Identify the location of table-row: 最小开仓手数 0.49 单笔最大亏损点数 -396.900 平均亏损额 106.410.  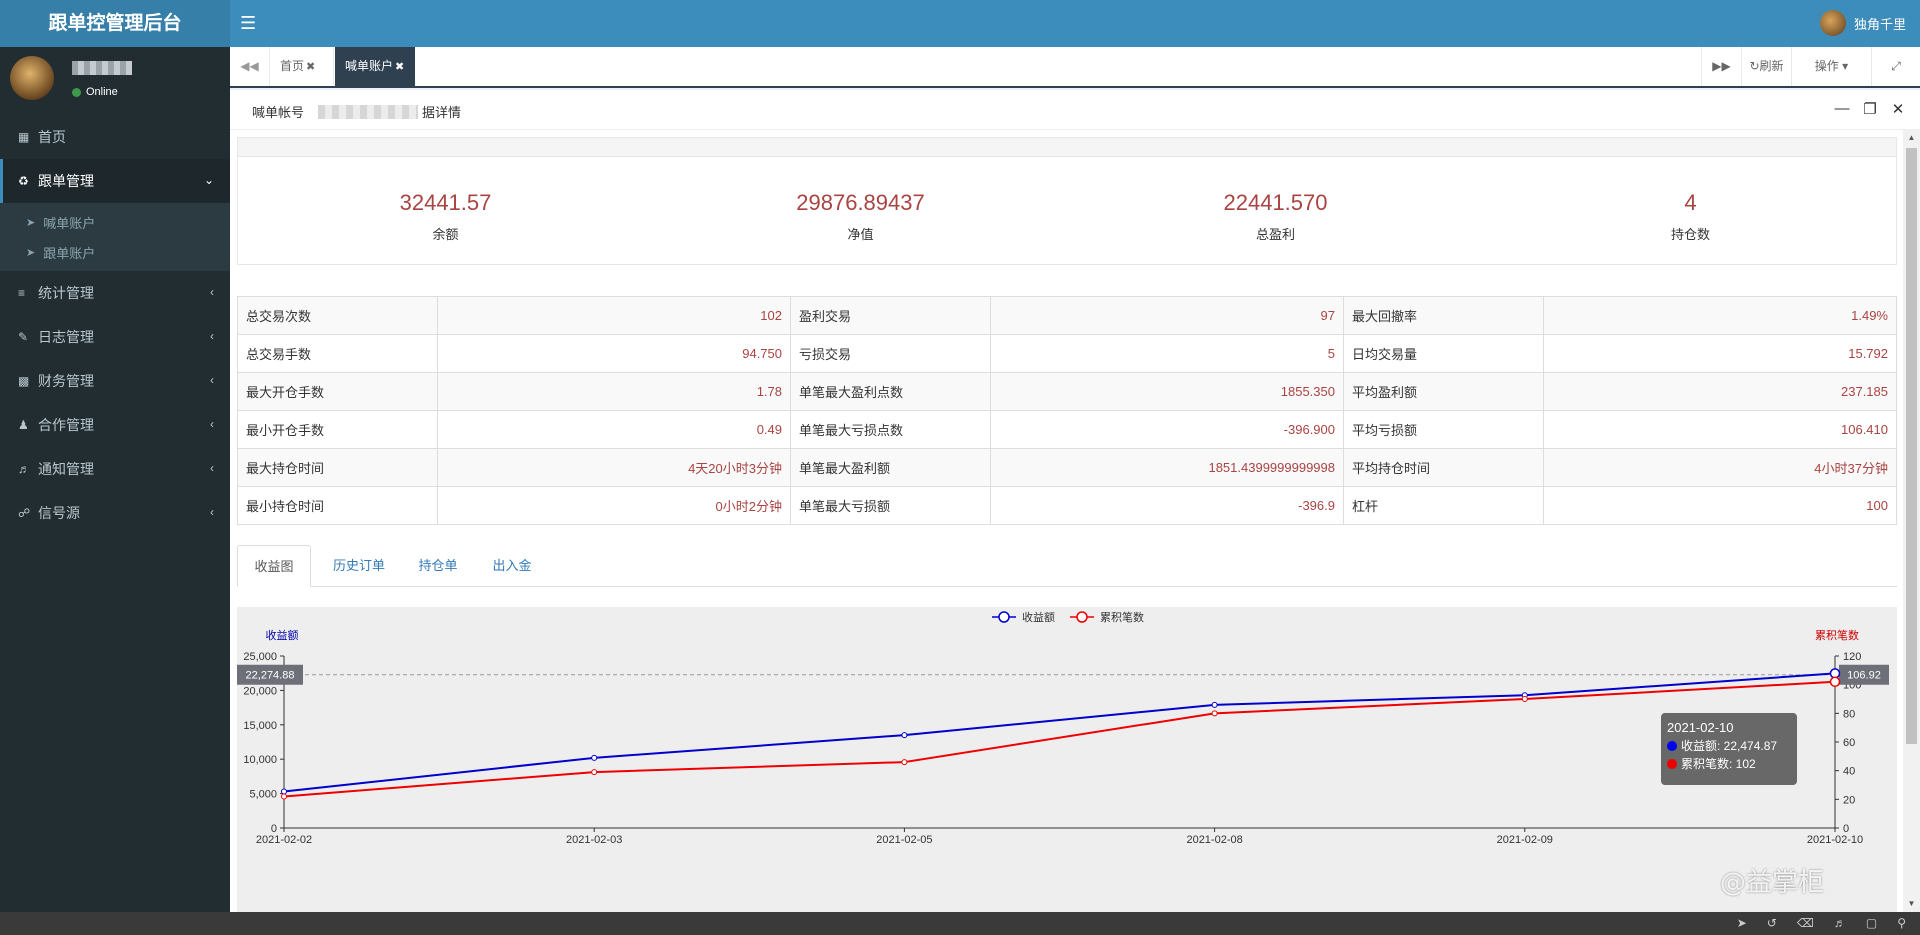
(1067, 429).